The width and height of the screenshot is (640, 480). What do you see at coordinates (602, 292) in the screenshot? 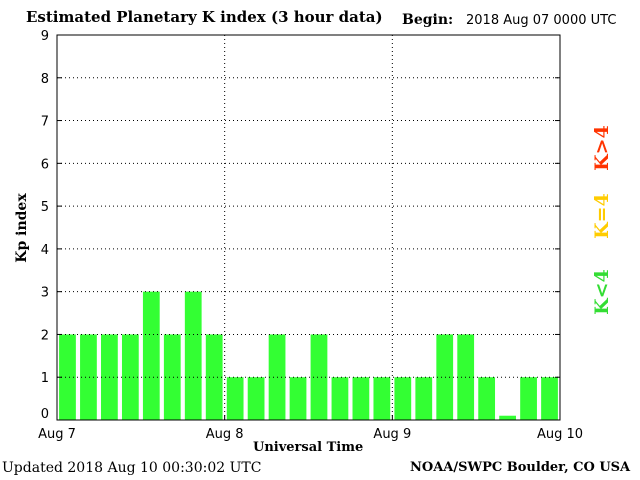
I see `legend-k-less-4: K<4` at bounding box center [602, 292].